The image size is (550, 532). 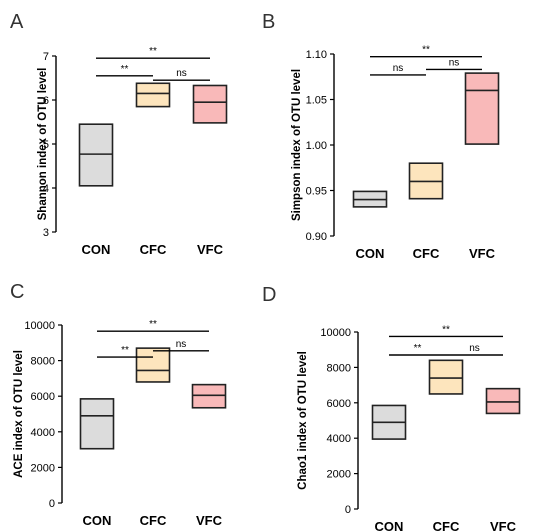 What do you see at coordinates (17, 292) in the screenshot?
I see `panel-letter: C` at bounding box center [17, 292].